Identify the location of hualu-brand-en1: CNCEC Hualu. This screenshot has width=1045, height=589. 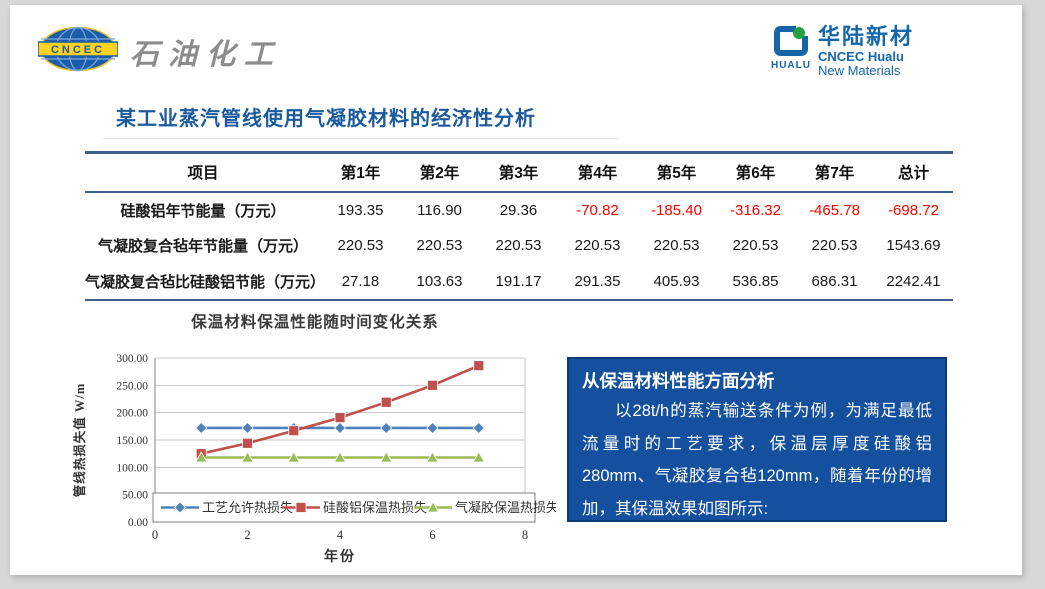
(860, 57).